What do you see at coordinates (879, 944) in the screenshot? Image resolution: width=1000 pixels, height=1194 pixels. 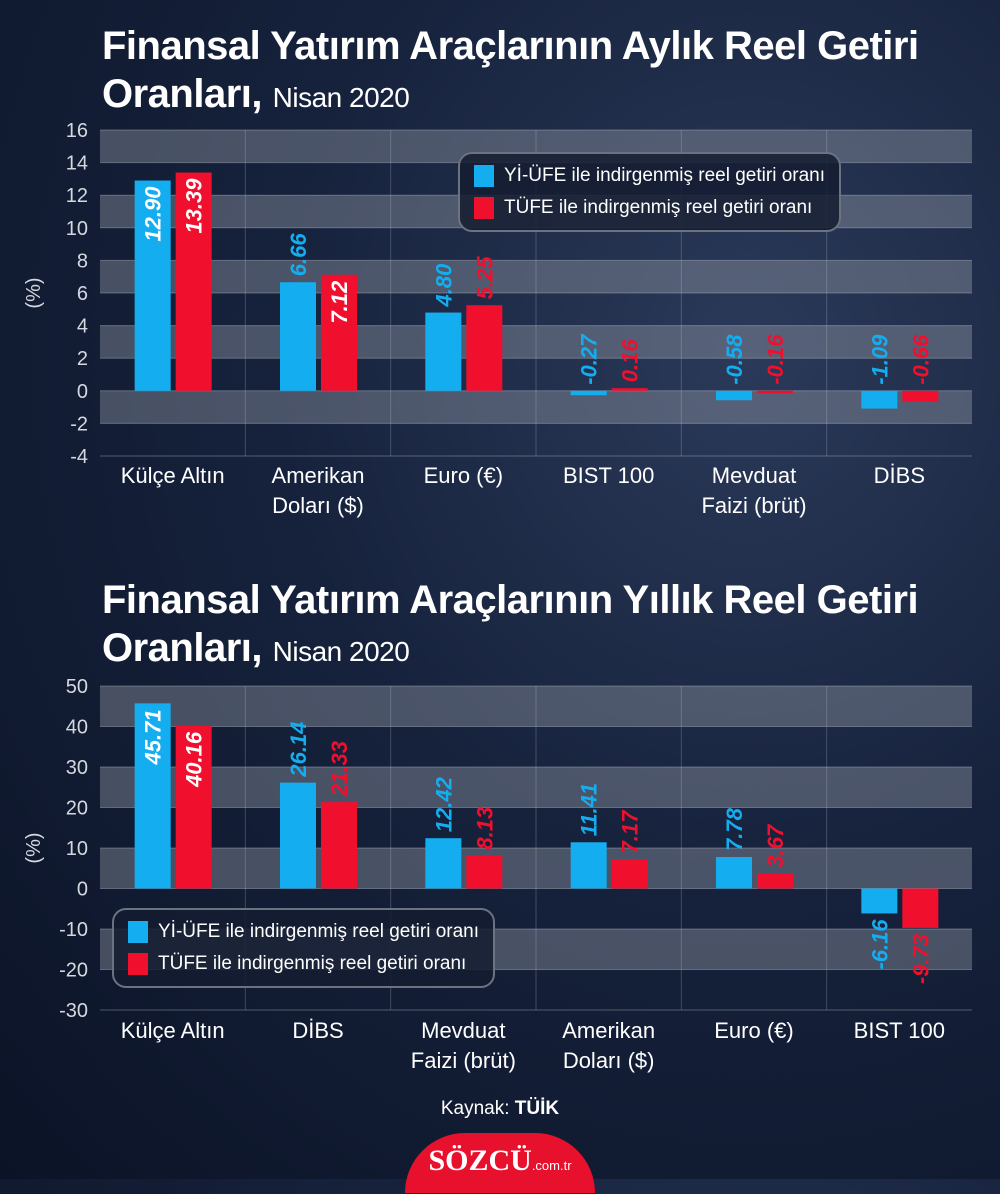 I see `data-label: -6.16` at bounding box center [879, 944].